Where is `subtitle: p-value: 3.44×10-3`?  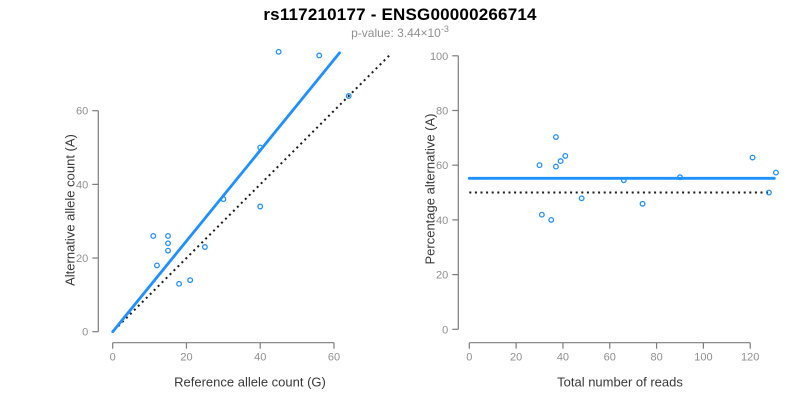 subtitle: p-value: 3.44×10-3 is located at coordinates (400, 32).